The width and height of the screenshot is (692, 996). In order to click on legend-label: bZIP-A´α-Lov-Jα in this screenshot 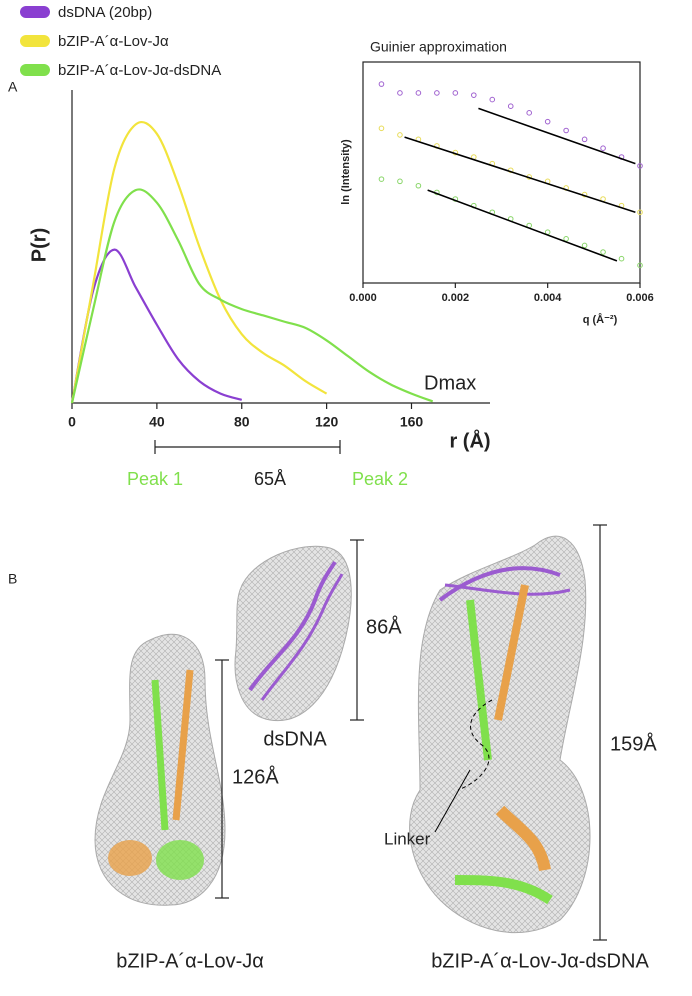, I will do `click(113, 41)`.